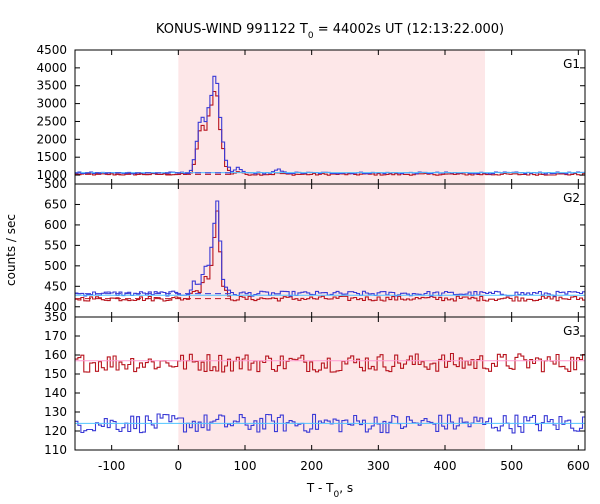  What do you see at coordinates (55, 317) in the screenshot?
I see `g3-top-tick-label: 350` at bounding box center [55, 317].